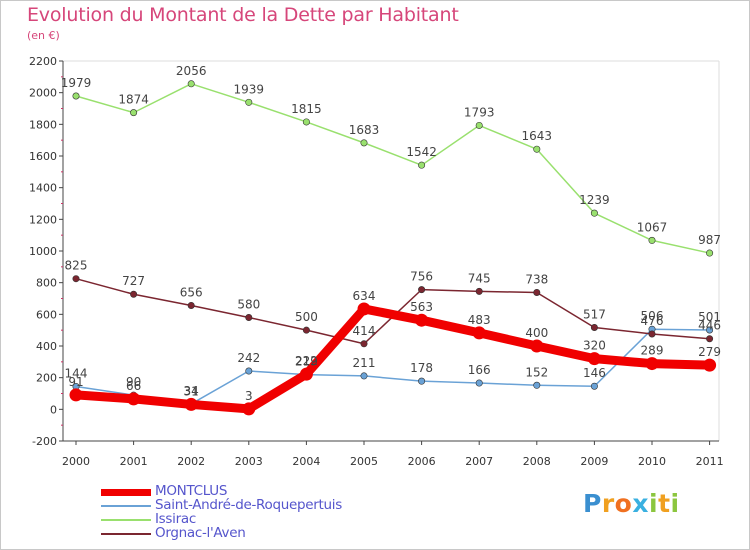 This screenshot has width=750, height=550. I want to click on legend-item-montclus: MONTCLUS, so click(261, 491).